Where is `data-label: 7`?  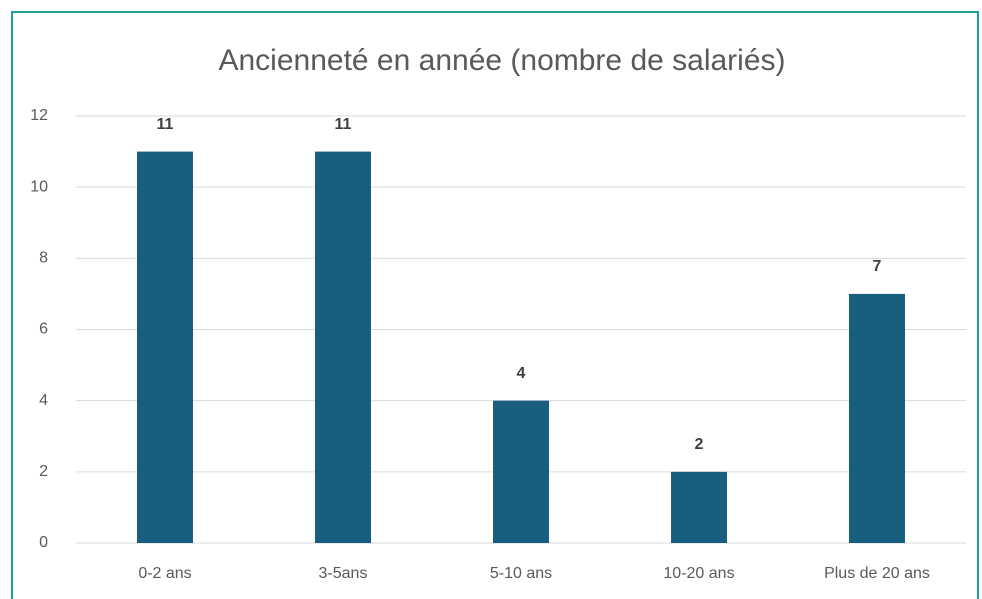
data-label: 7 is located at coordinates (877, 266).